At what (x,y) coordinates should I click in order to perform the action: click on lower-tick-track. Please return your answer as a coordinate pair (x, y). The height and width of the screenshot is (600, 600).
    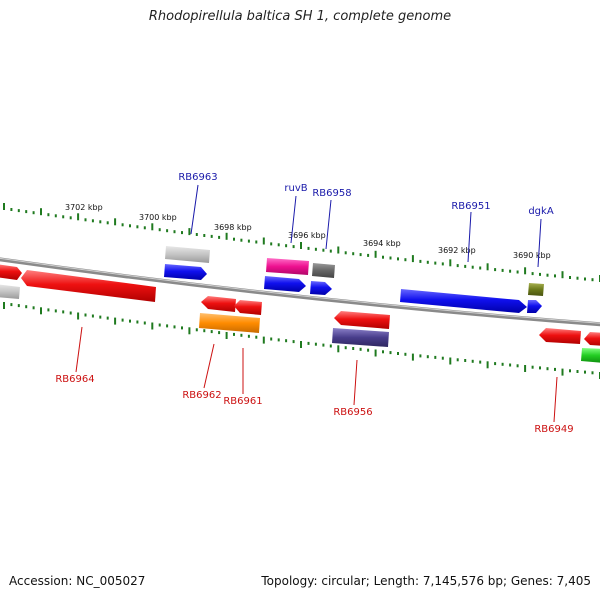
    Looking at the image, I should click on (301, 340).